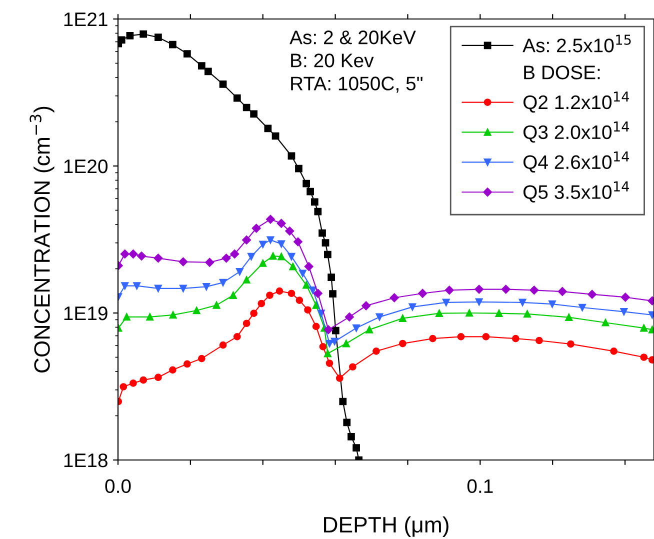 The image size is (654, 539). What do you see at coordinates (576, 191) in the screenshot?
I see `legend-label: Q5 3.5x10$^{14}$` at bounding box center [576, 191].